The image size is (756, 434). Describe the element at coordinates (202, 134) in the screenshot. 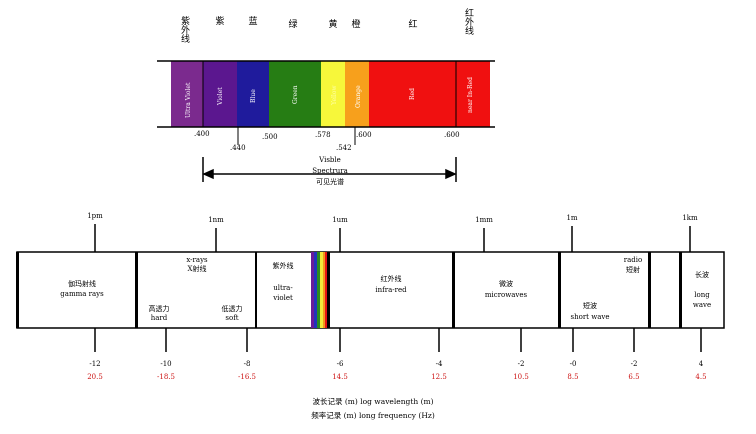

I see `wl-tick-400: .400` at that location.